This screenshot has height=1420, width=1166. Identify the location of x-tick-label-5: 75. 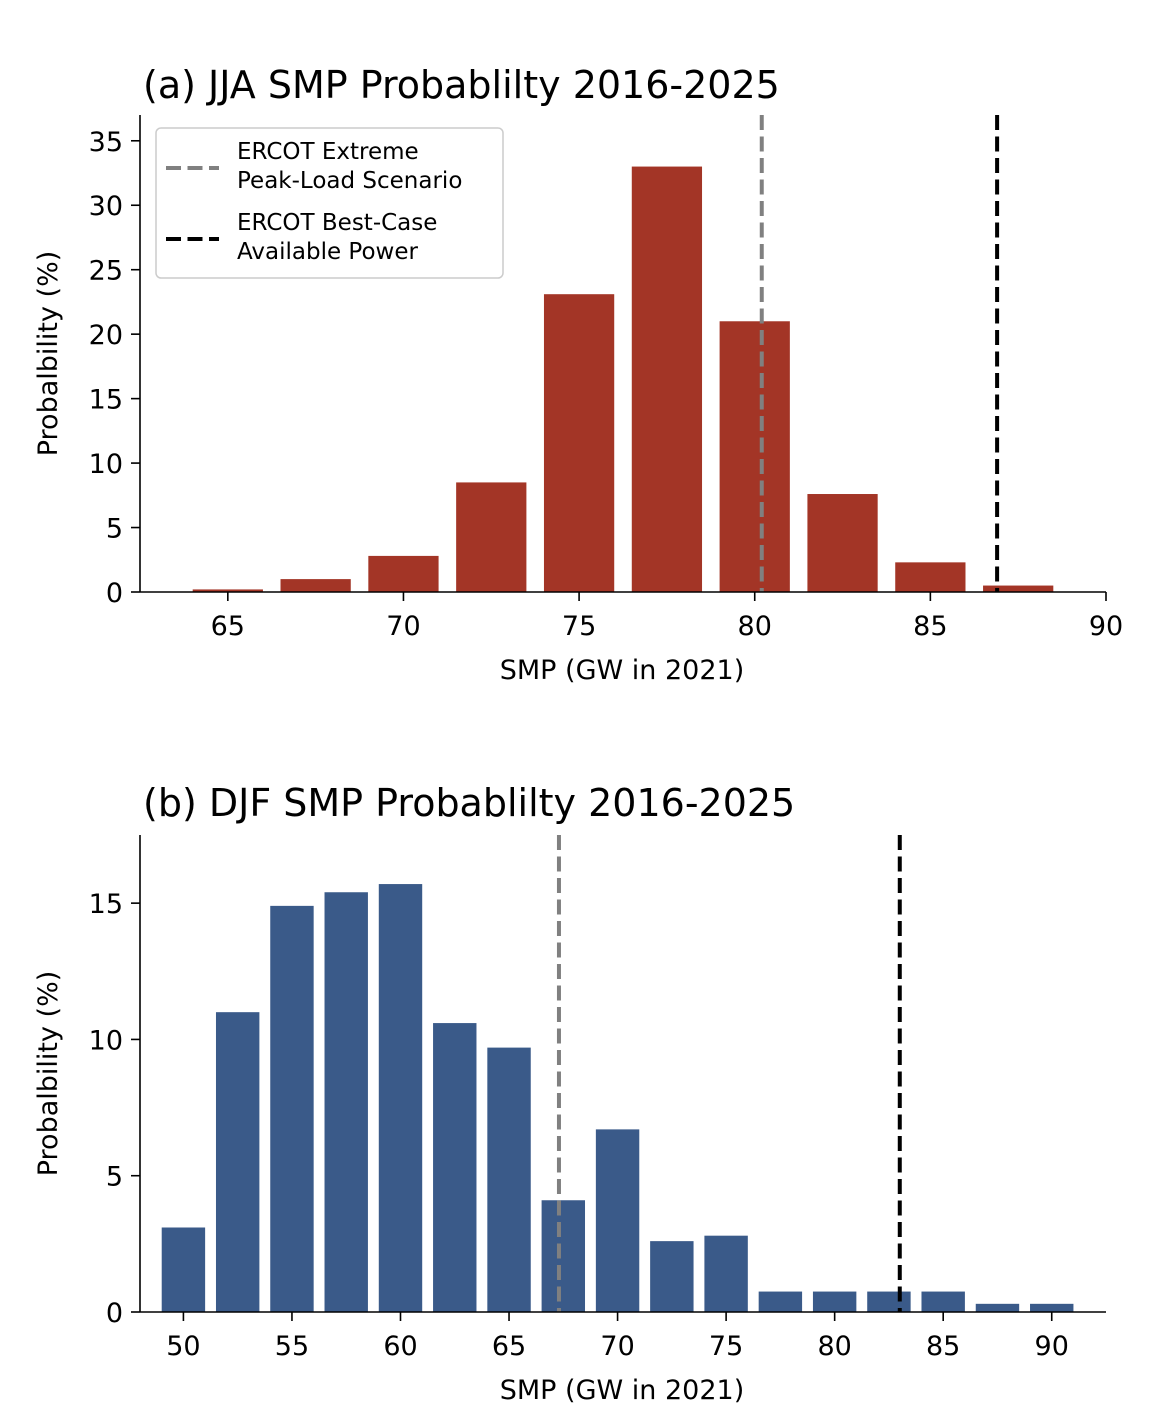
(726, 1346).